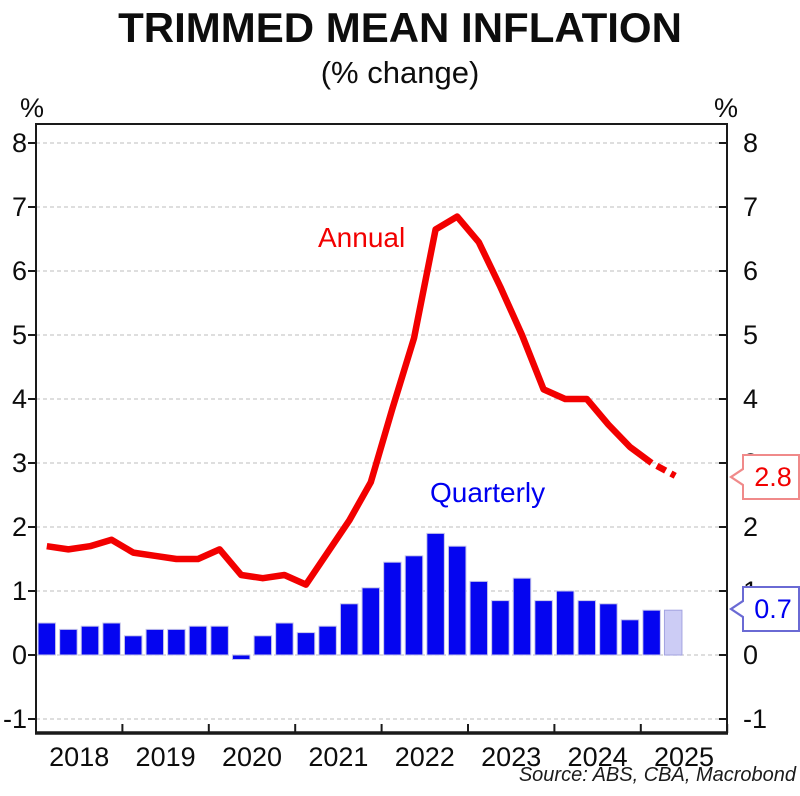  Describe the element at coordinates (663, 469) in the screenshot. I see `annual-line-forecast-dashed` at that location.